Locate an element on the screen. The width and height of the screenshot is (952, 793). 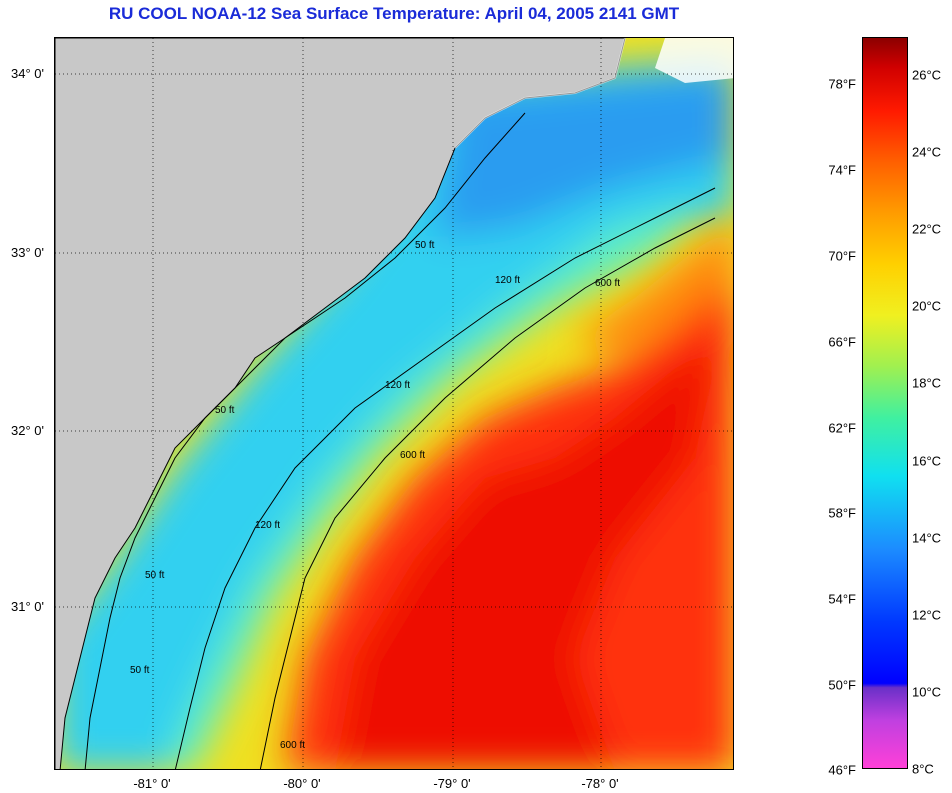
cb-f-70: 70°F is located at coordinates (842, 256).